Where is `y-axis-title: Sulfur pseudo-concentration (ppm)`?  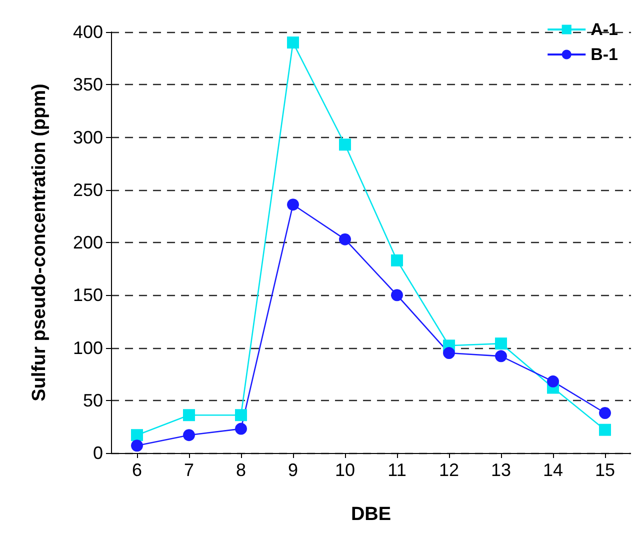
y-axis-title: Sulfur pseudo-concentration (ppm) is located at coordinates (39, 243).